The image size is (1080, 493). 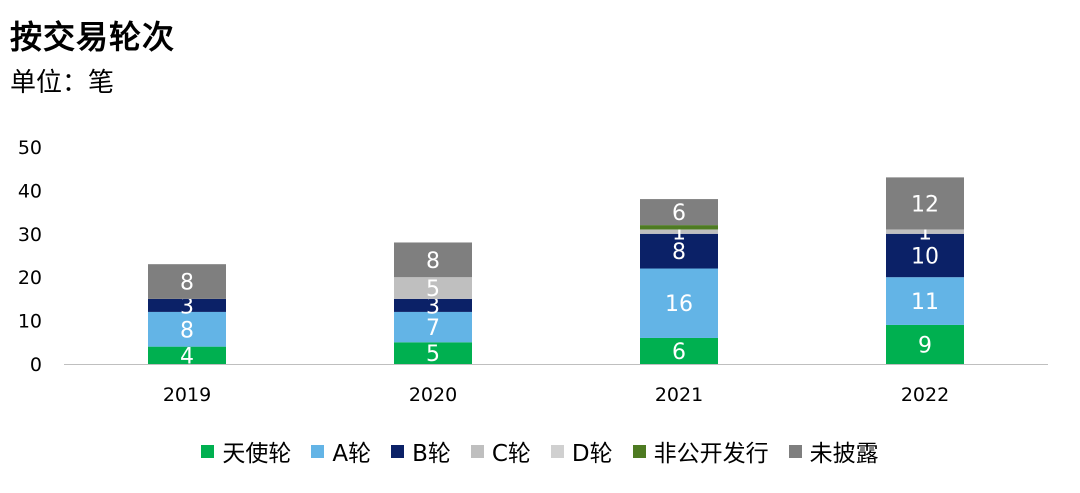 I want to click on data-label: 11, so click(x=925, y=302).